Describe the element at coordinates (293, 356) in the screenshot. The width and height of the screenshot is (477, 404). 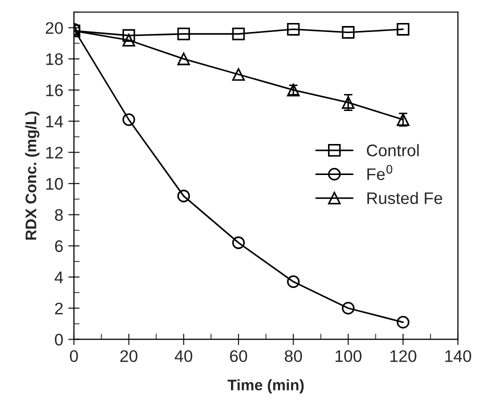
I see `x-tick-label: 80` at that location.